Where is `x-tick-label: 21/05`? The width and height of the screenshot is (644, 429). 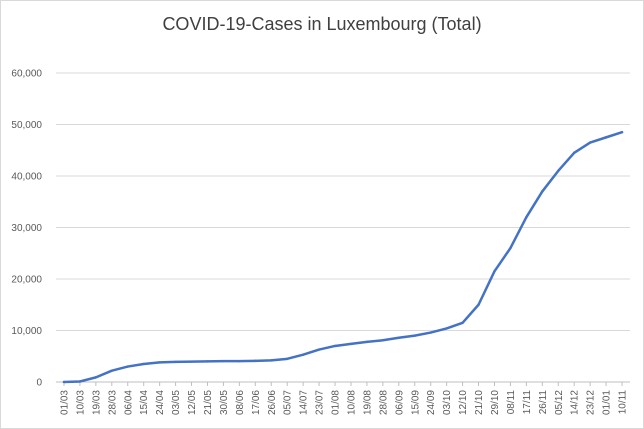 x-tick-label: 21/05 is located at coordinates (208, 402).